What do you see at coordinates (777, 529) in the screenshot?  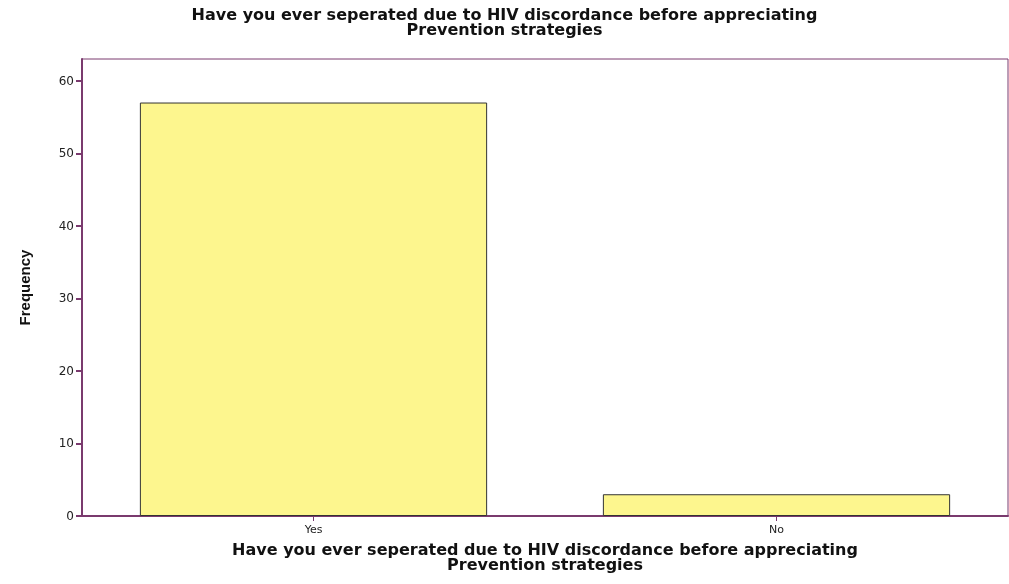 I see `x-tick-label: No` at bounding box center [777, 529].